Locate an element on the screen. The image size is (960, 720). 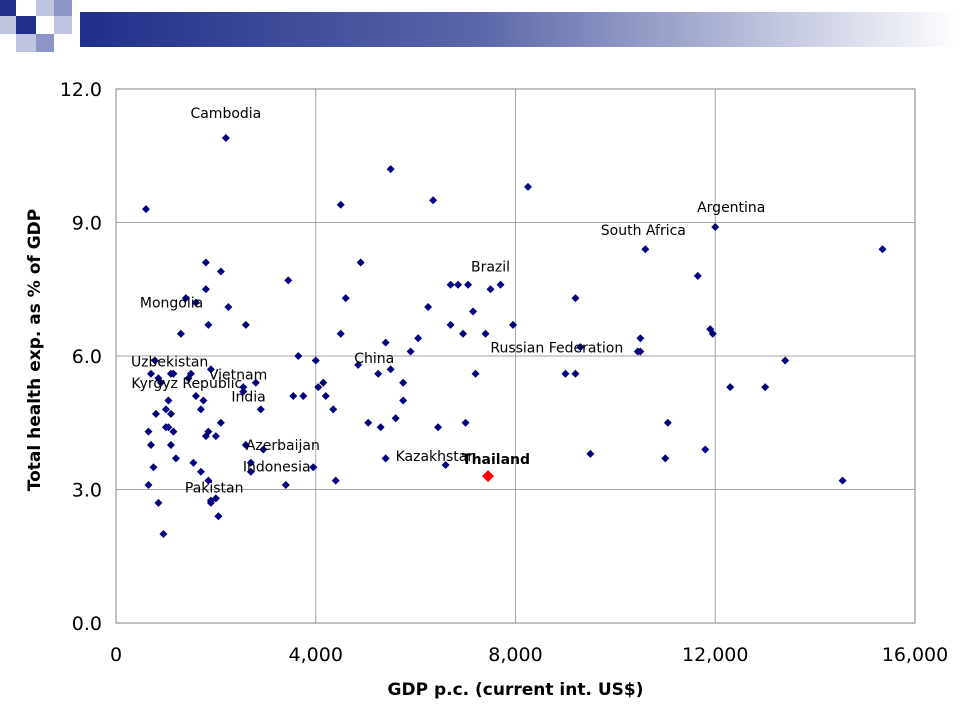
point-label: Russian Federation is located at coordinates (556, 349).